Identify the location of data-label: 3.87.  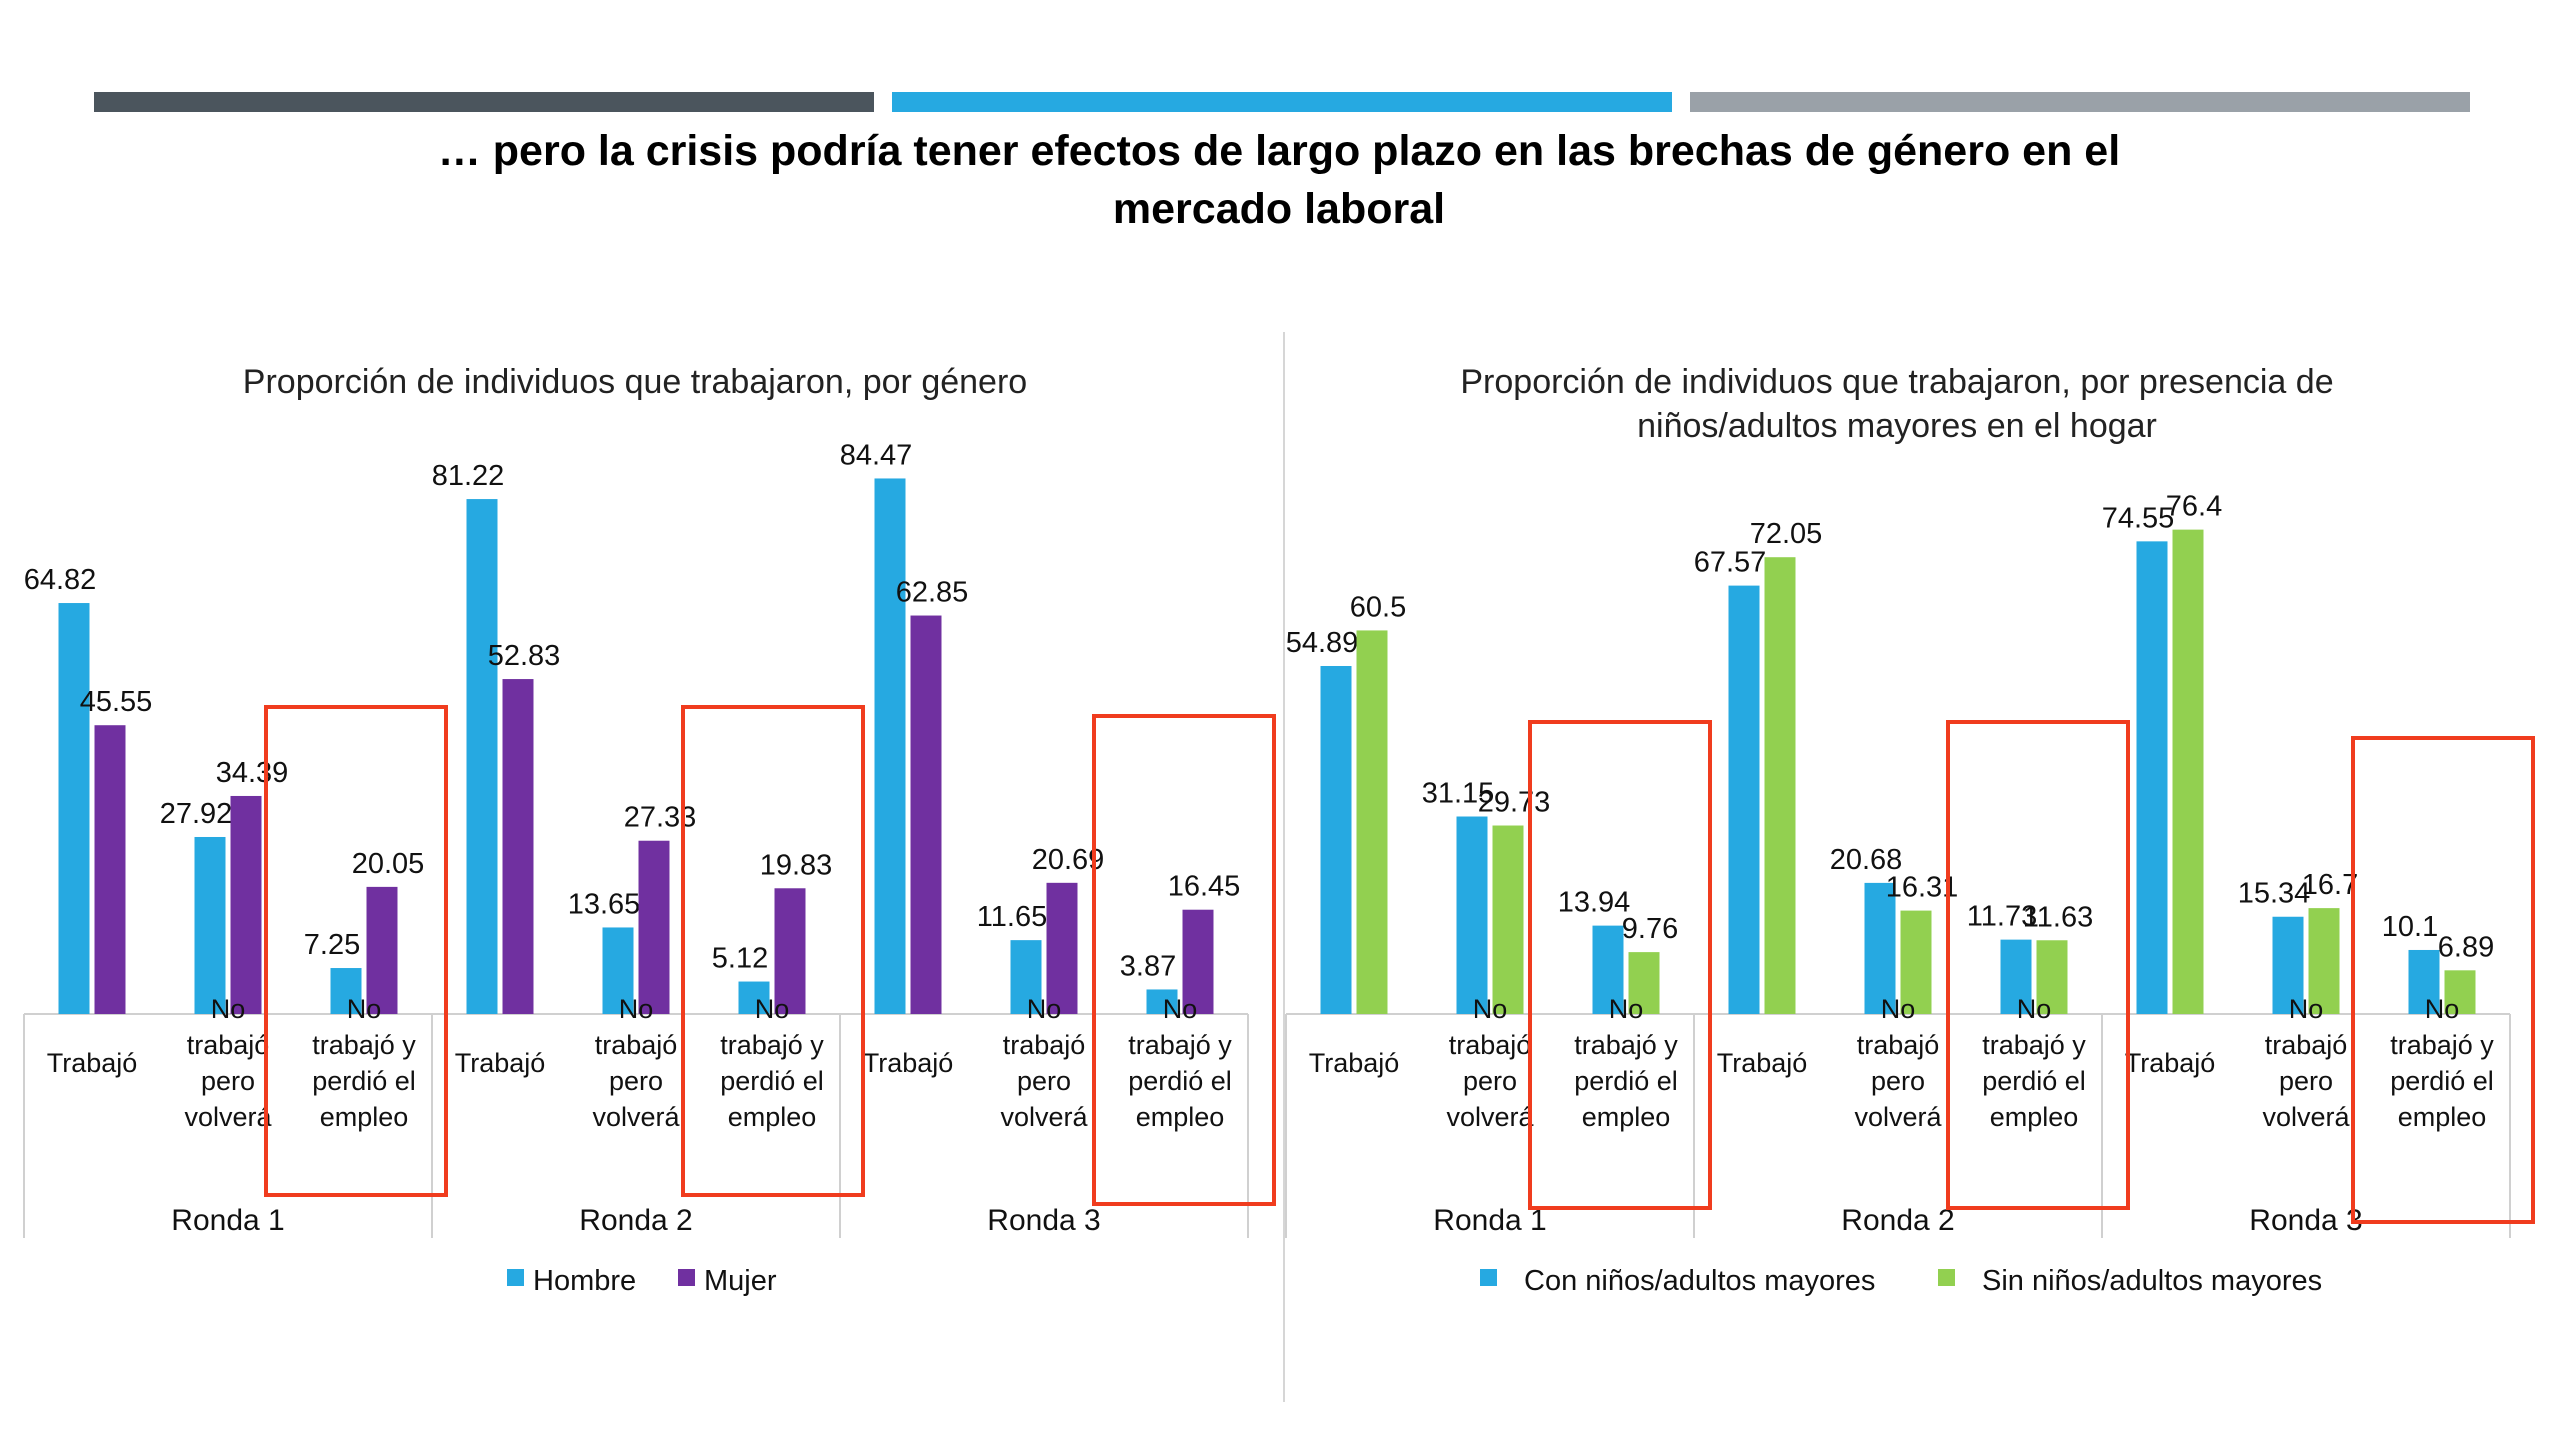
(1148, 966).